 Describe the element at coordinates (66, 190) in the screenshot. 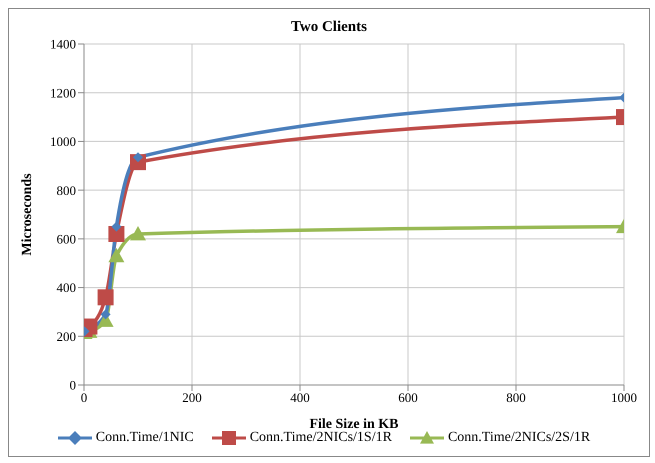

I see `y-tick-label: 800` at that location.